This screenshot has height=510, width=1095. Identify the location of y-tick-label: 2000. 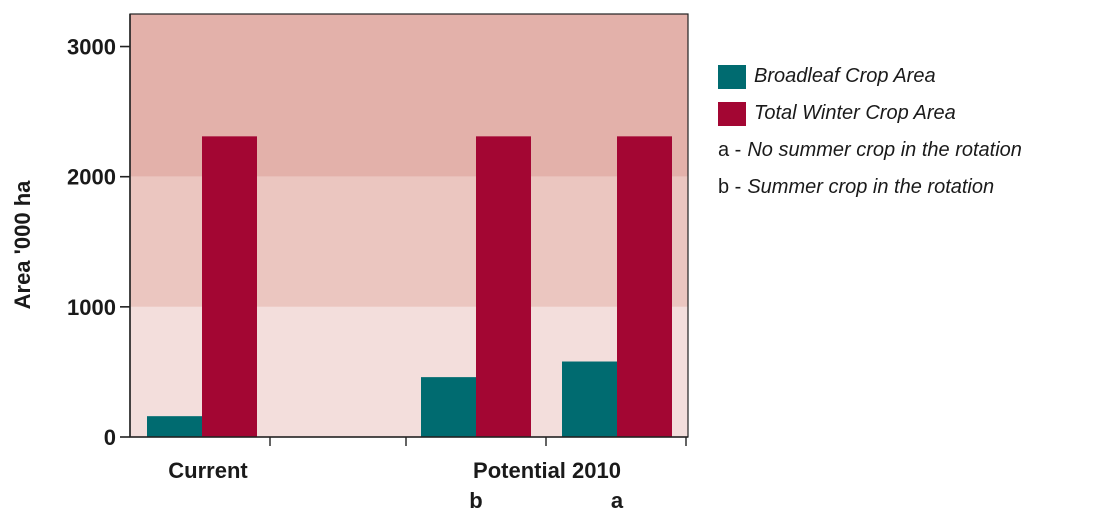
(91, 177).